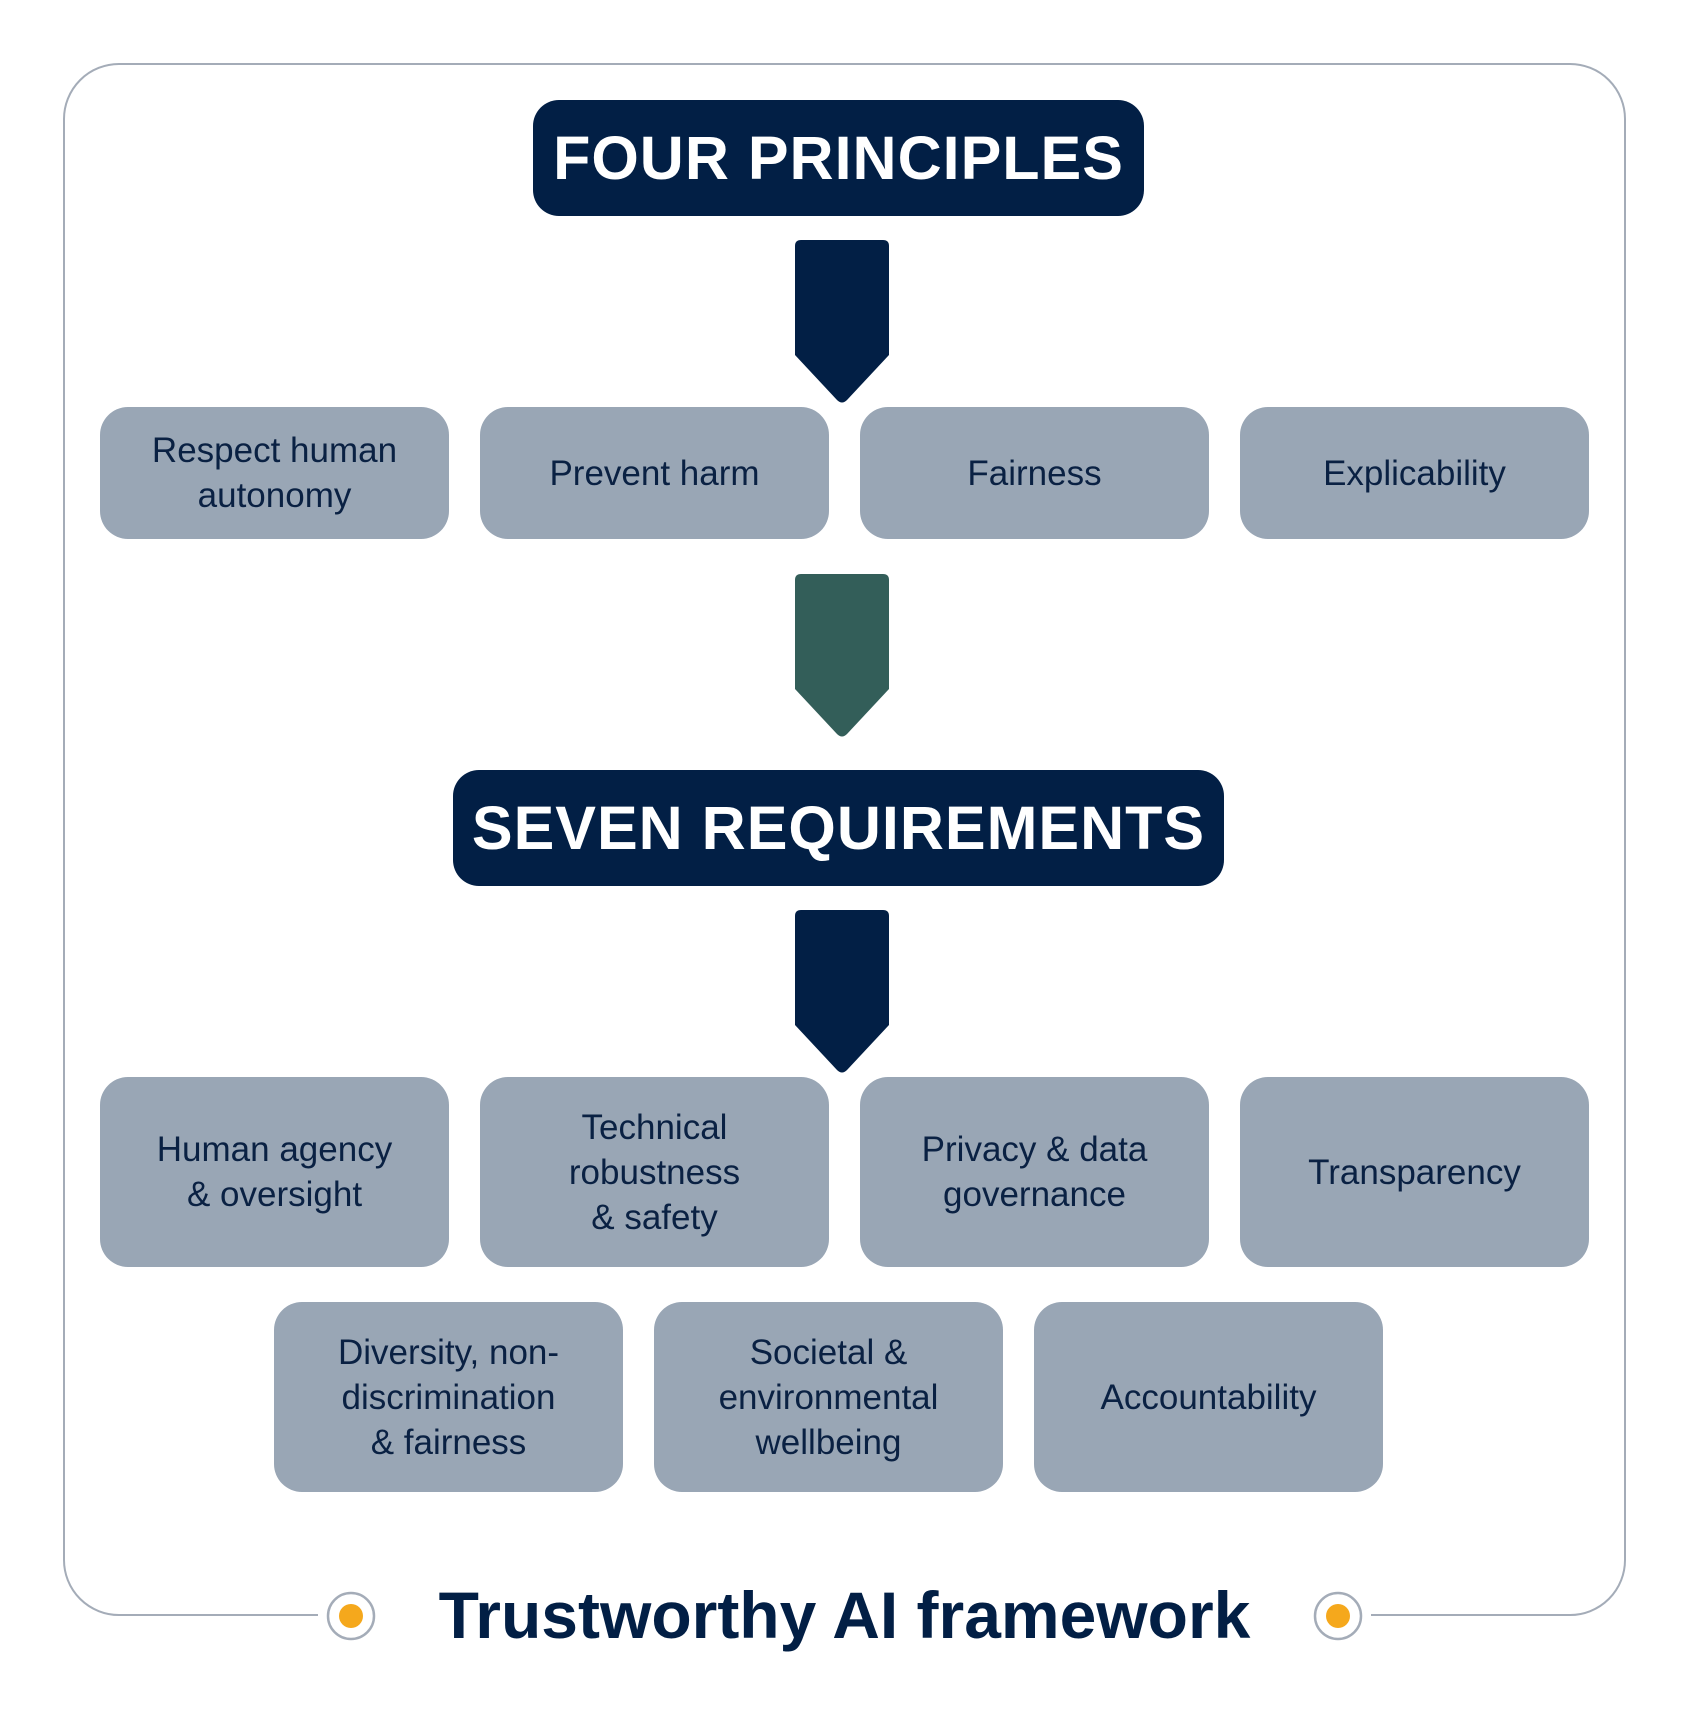  I want to click on principles-heading-text: FOUR PRINCIPLES, so click(838, 158).